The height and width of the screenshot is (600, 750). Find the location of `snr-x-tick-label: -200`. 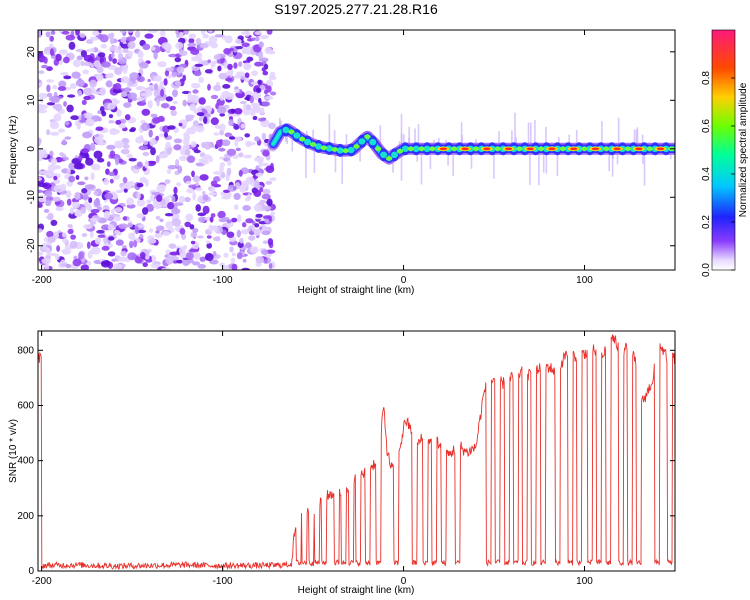

snr-x-tick-label: -200 is located at coordinates (42, 581).